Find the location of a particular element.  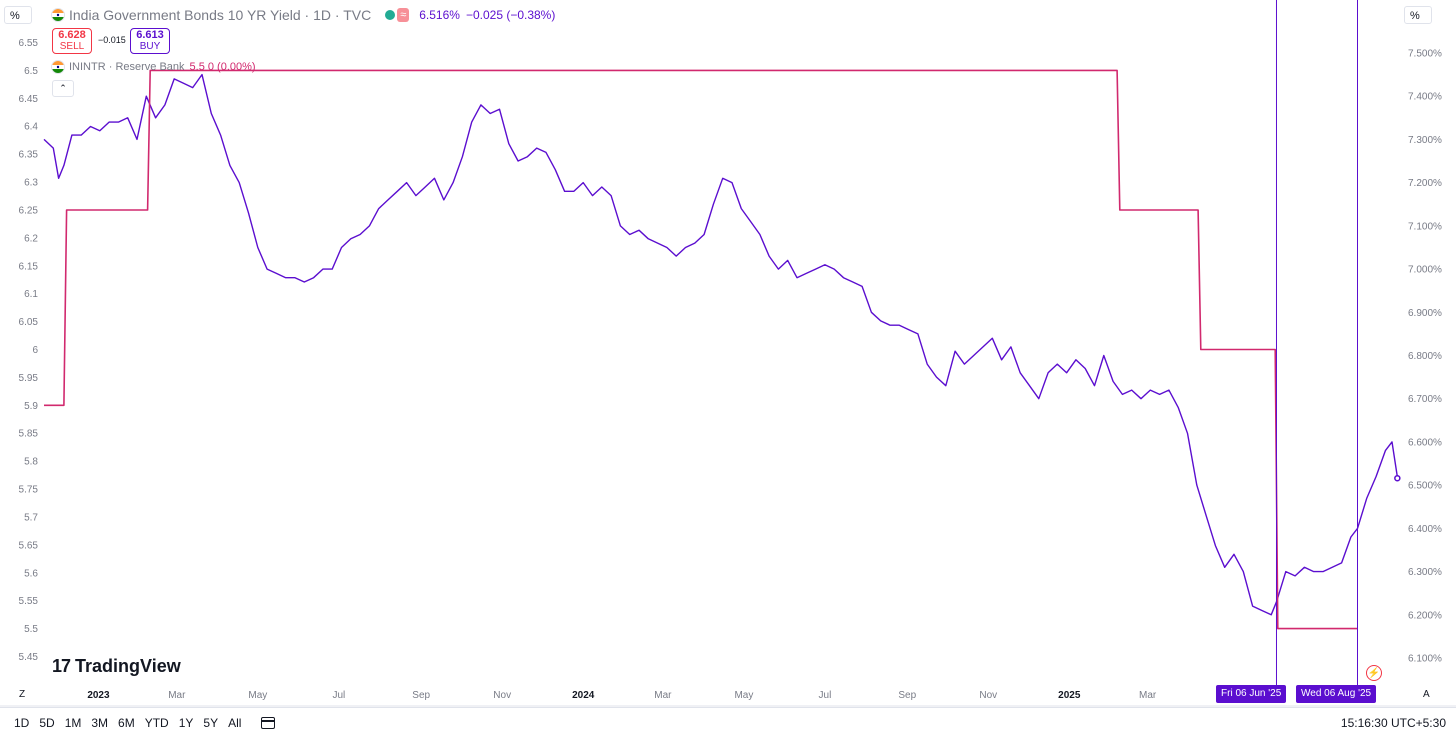

right-tick-label: 6.700% is located at coordinates (1425, 399).